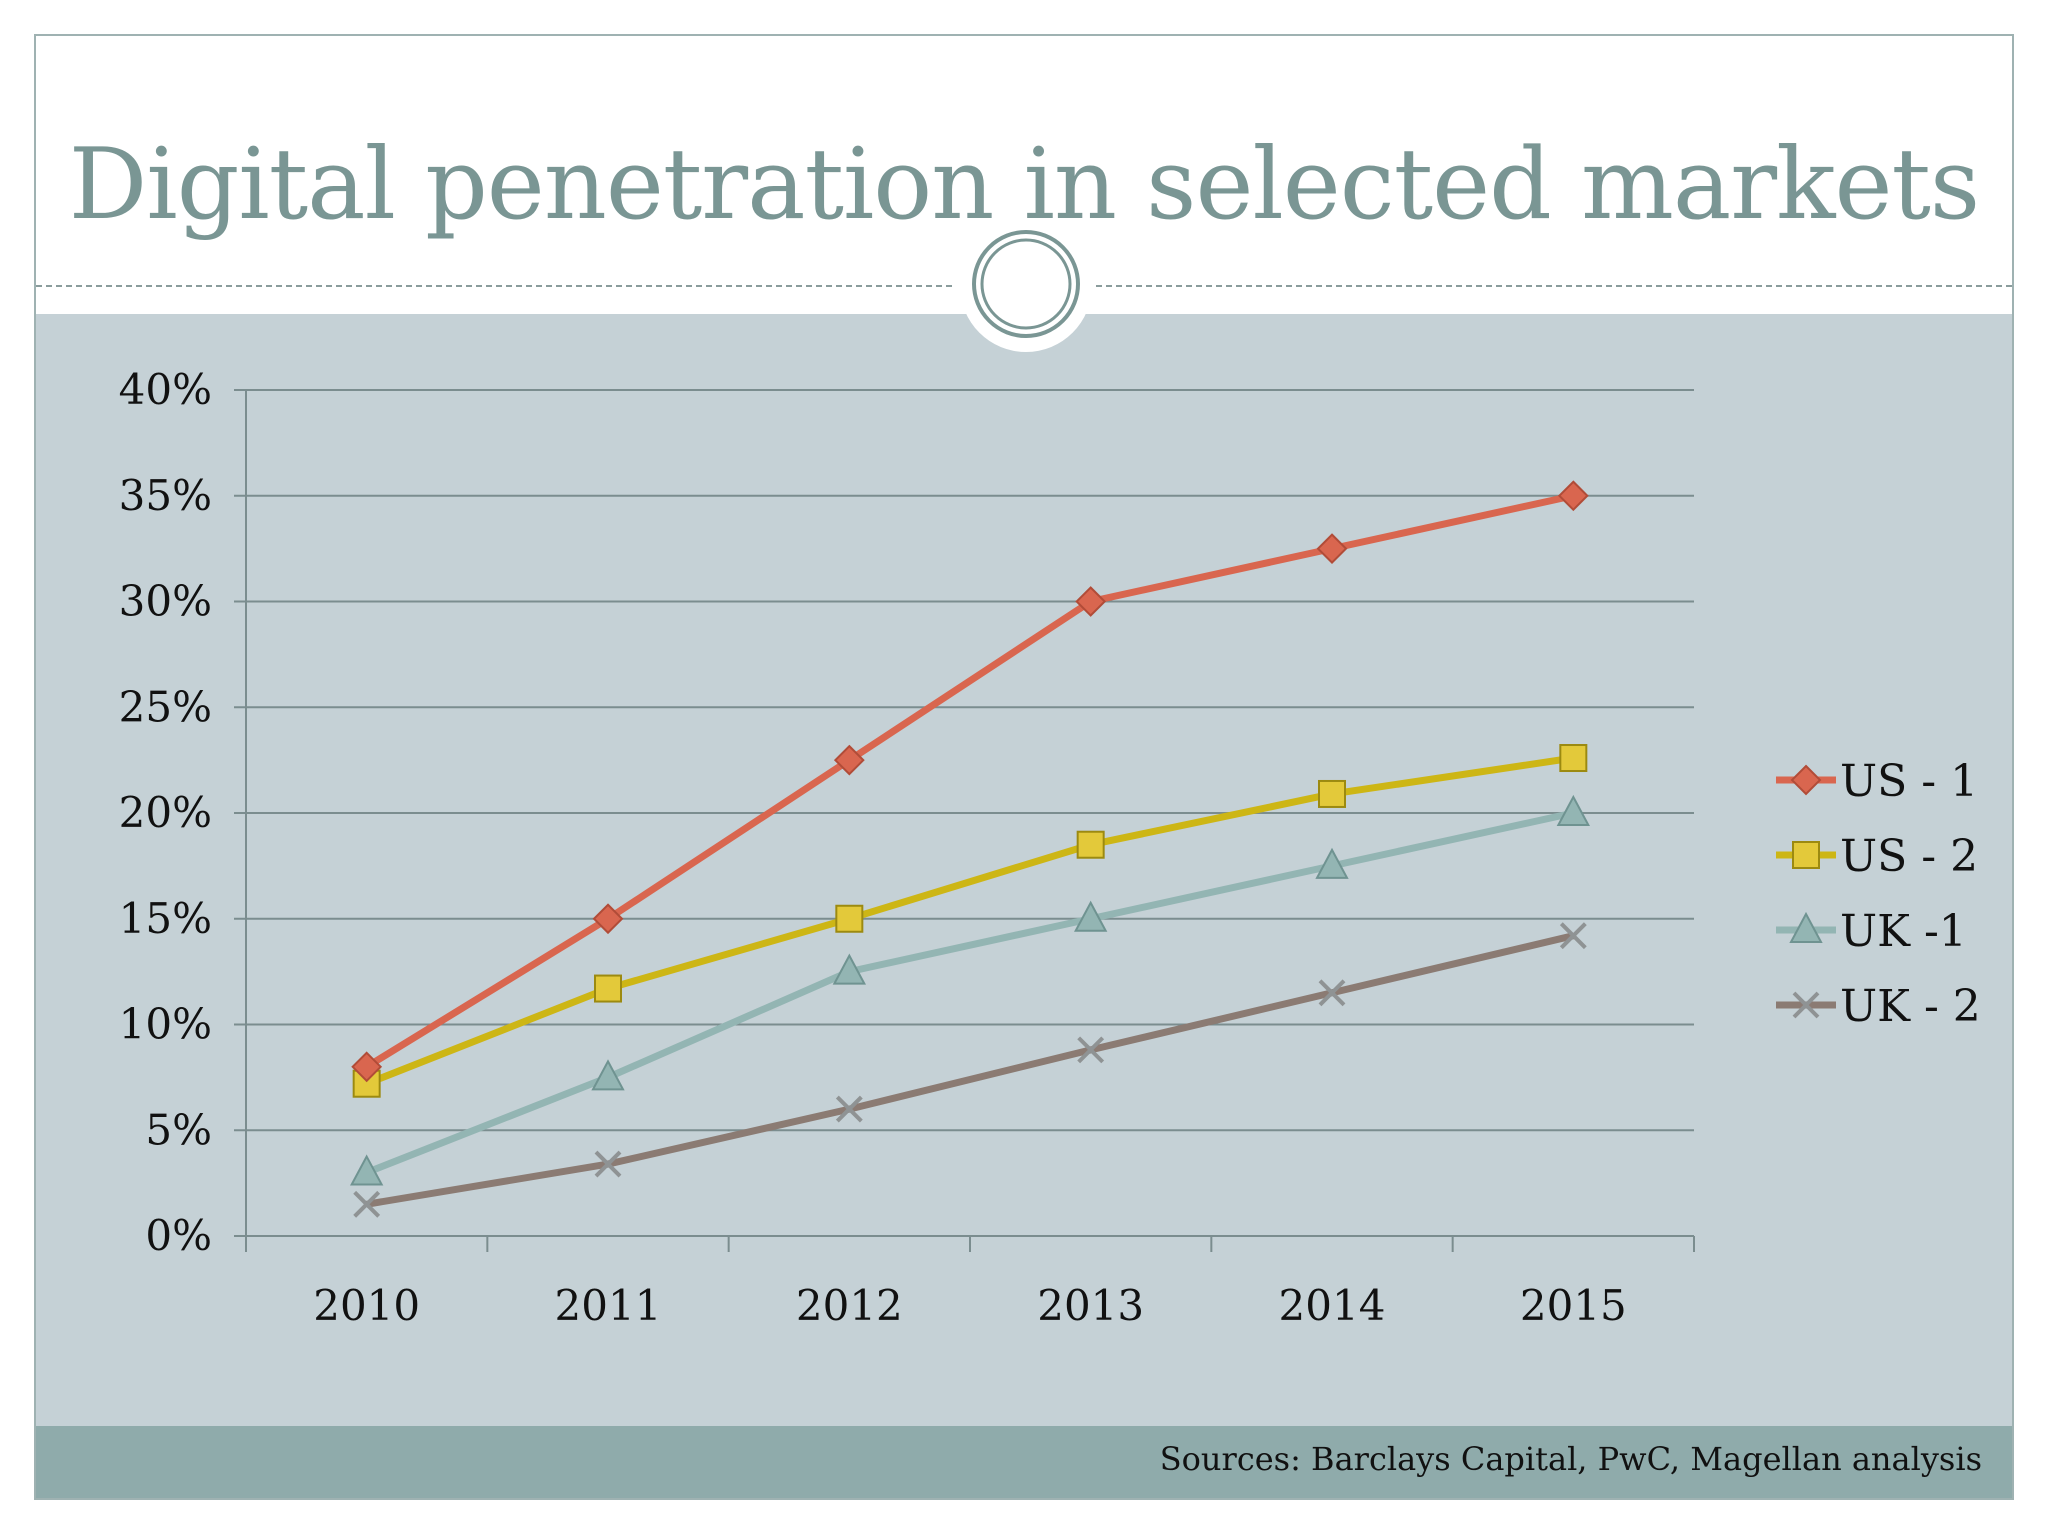  I want to click on x-tick-label: 2013, so click(1090, 1305).